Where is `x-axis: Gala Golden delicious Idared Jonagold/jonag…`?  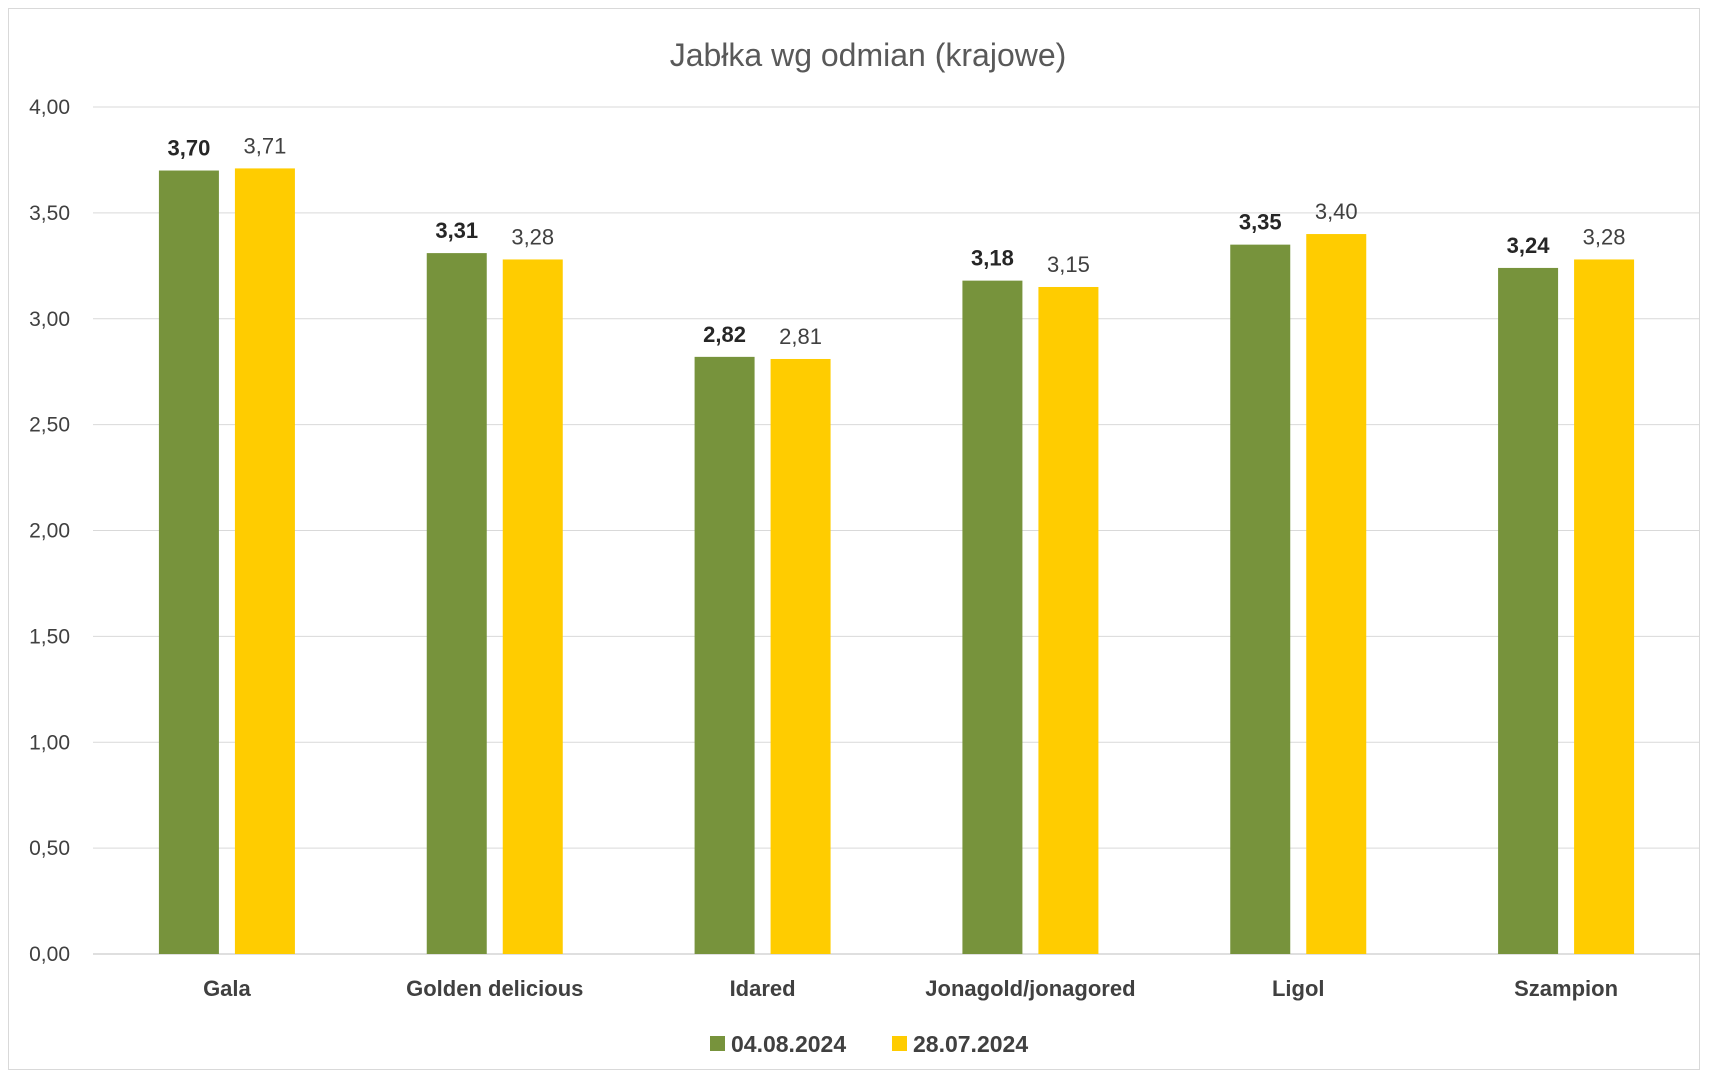 x-axis: Gala Golden delicious Idared Jonagold/jonag… is located at coordinates (910, 988).